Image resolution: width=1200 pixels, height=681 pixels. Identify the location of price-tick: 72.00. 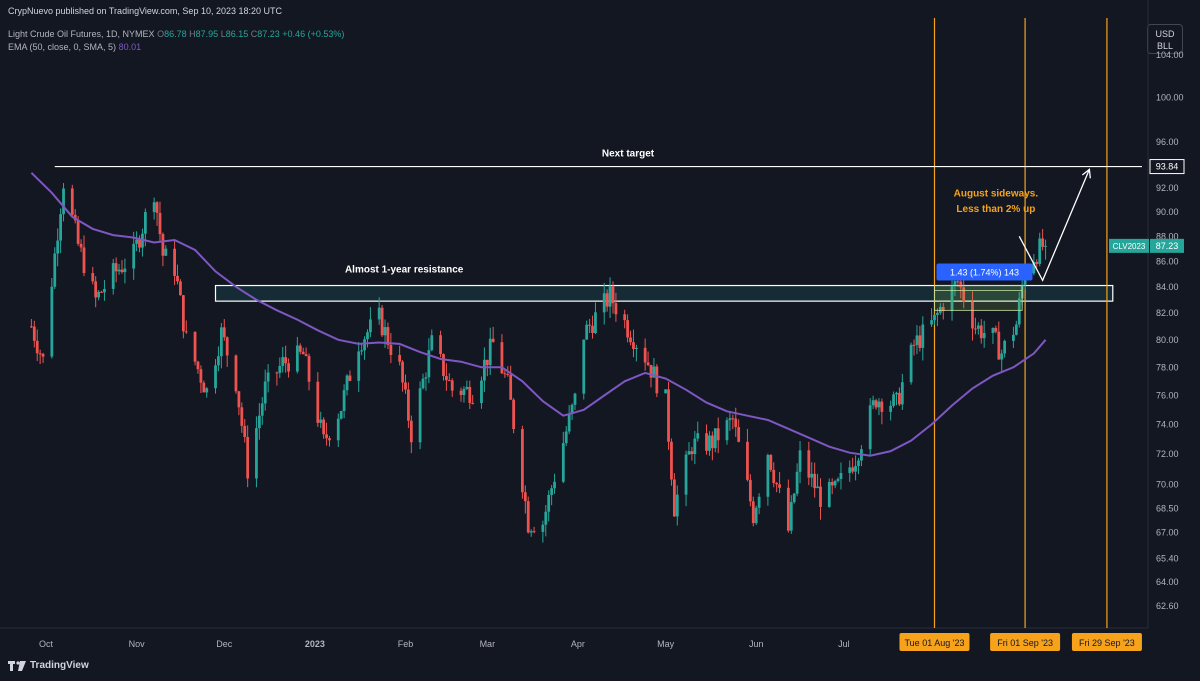
(1167, 454).